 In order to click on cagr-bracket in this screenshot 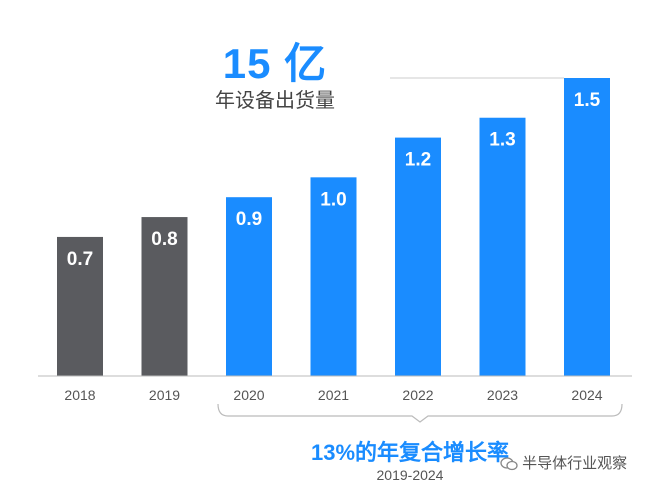, I will do `click(420, 413)`.